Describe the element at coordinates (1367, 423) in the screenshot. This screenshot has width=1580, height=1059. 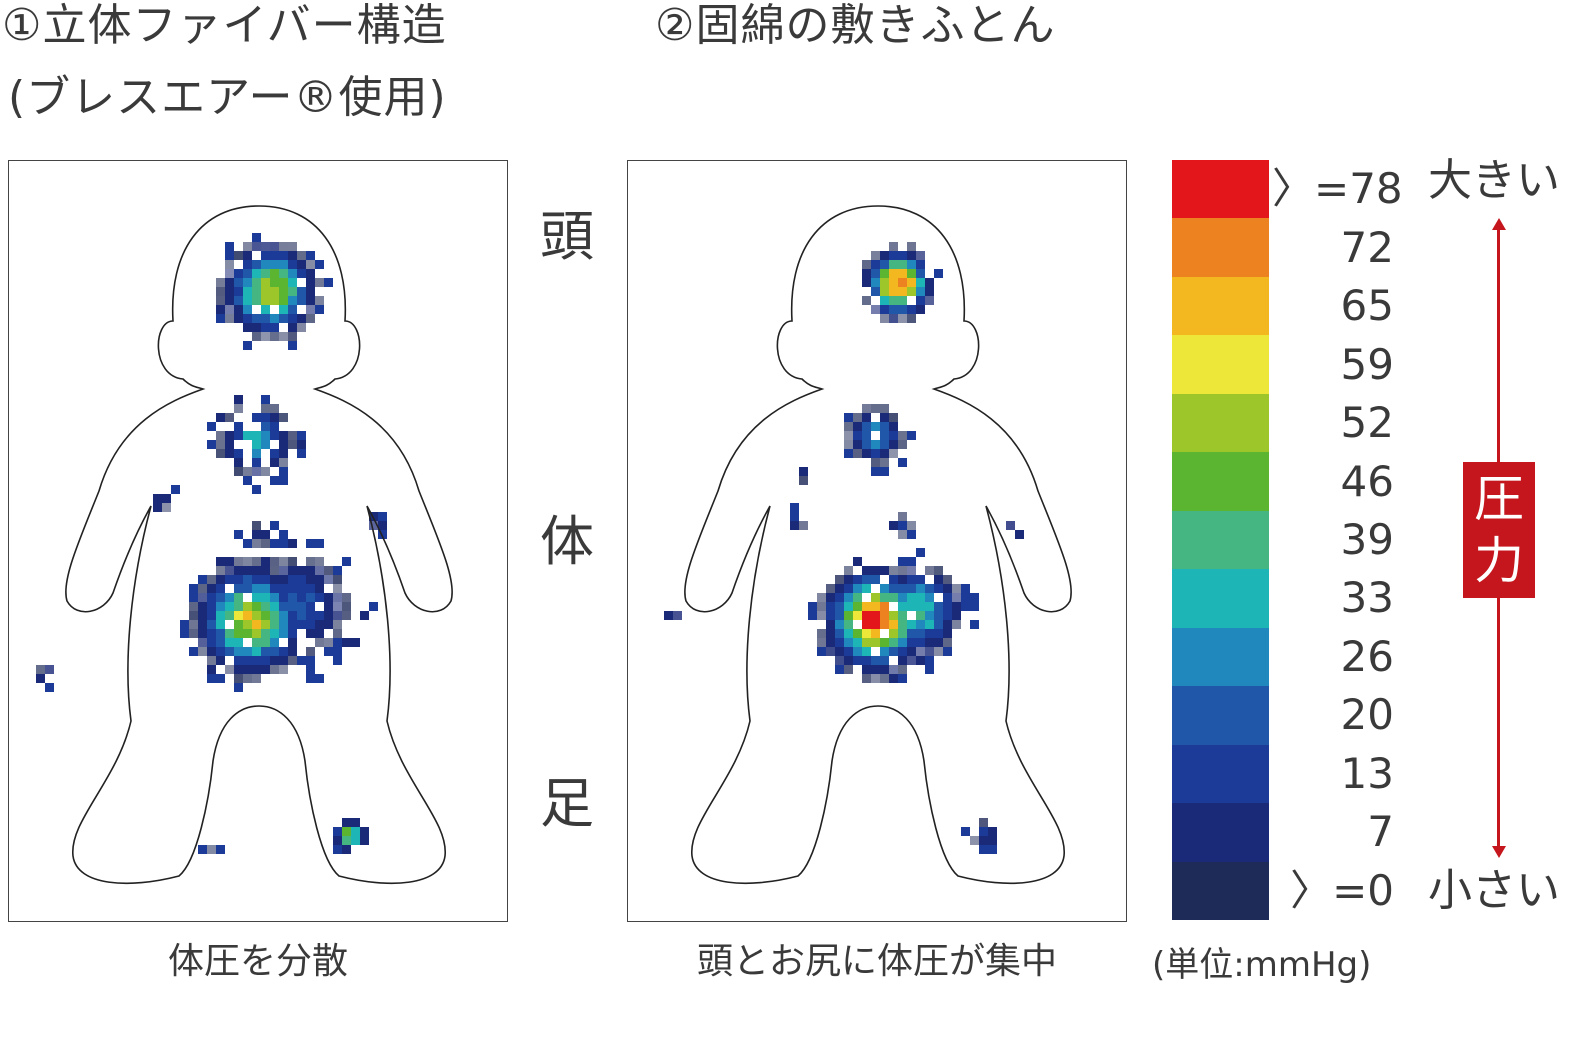
I see `legend-tick-label: 52` at that location.